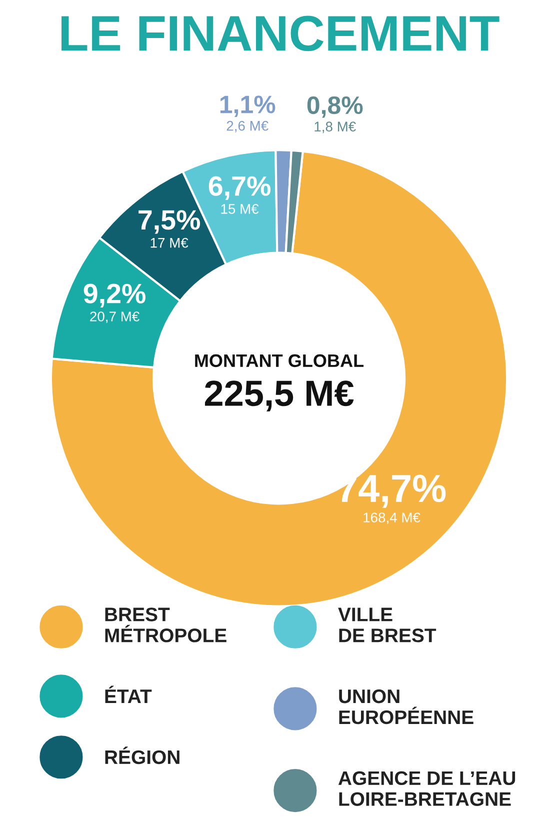 Image resolution: width=558 pixels, height=839 pixels. What do you see at coordinates (248, 114) in the screenshot?
I see `data-label: 1,1% 2,6 M€` at bounding box center [248, 114].